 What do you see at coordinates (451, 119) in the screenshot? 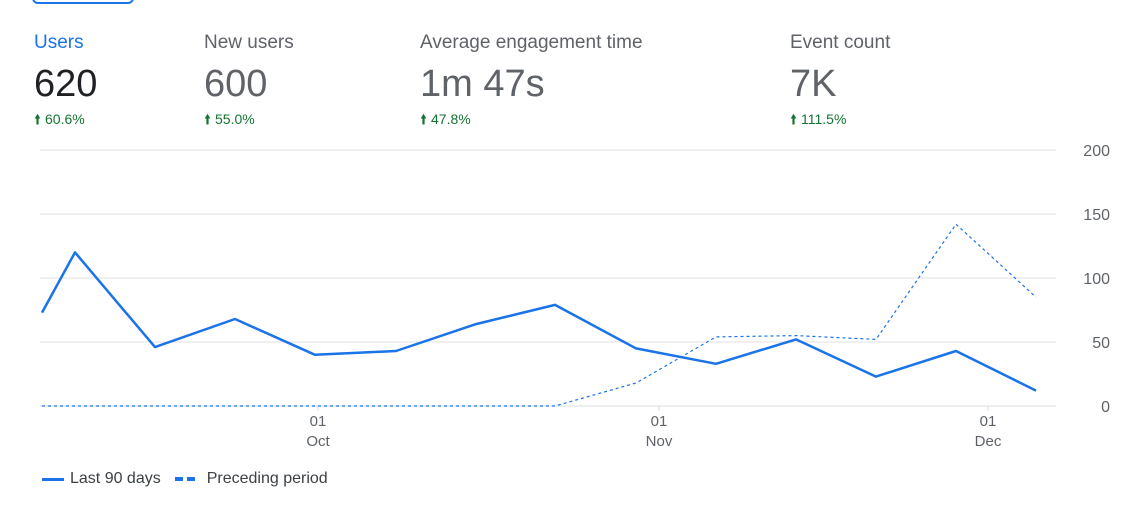
I see `metric-change-value: 47.8%` at bounding box center [451, 119].